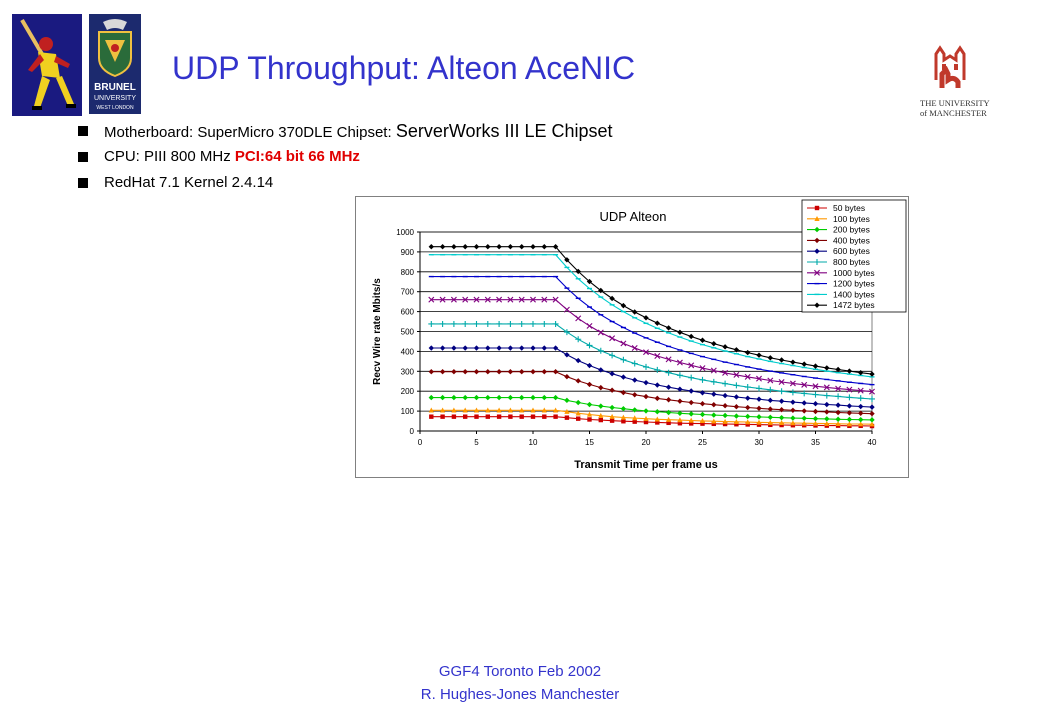 This screenshot has width=1040, height=720. I want to click on y-tick-label: 0, so click(412, 431).